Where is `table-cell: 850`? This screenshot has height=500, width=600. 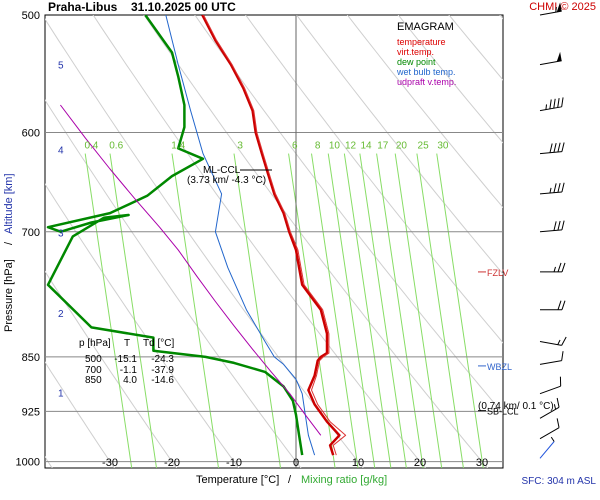
table-cell: 850 is located at coordinates (93, 380).